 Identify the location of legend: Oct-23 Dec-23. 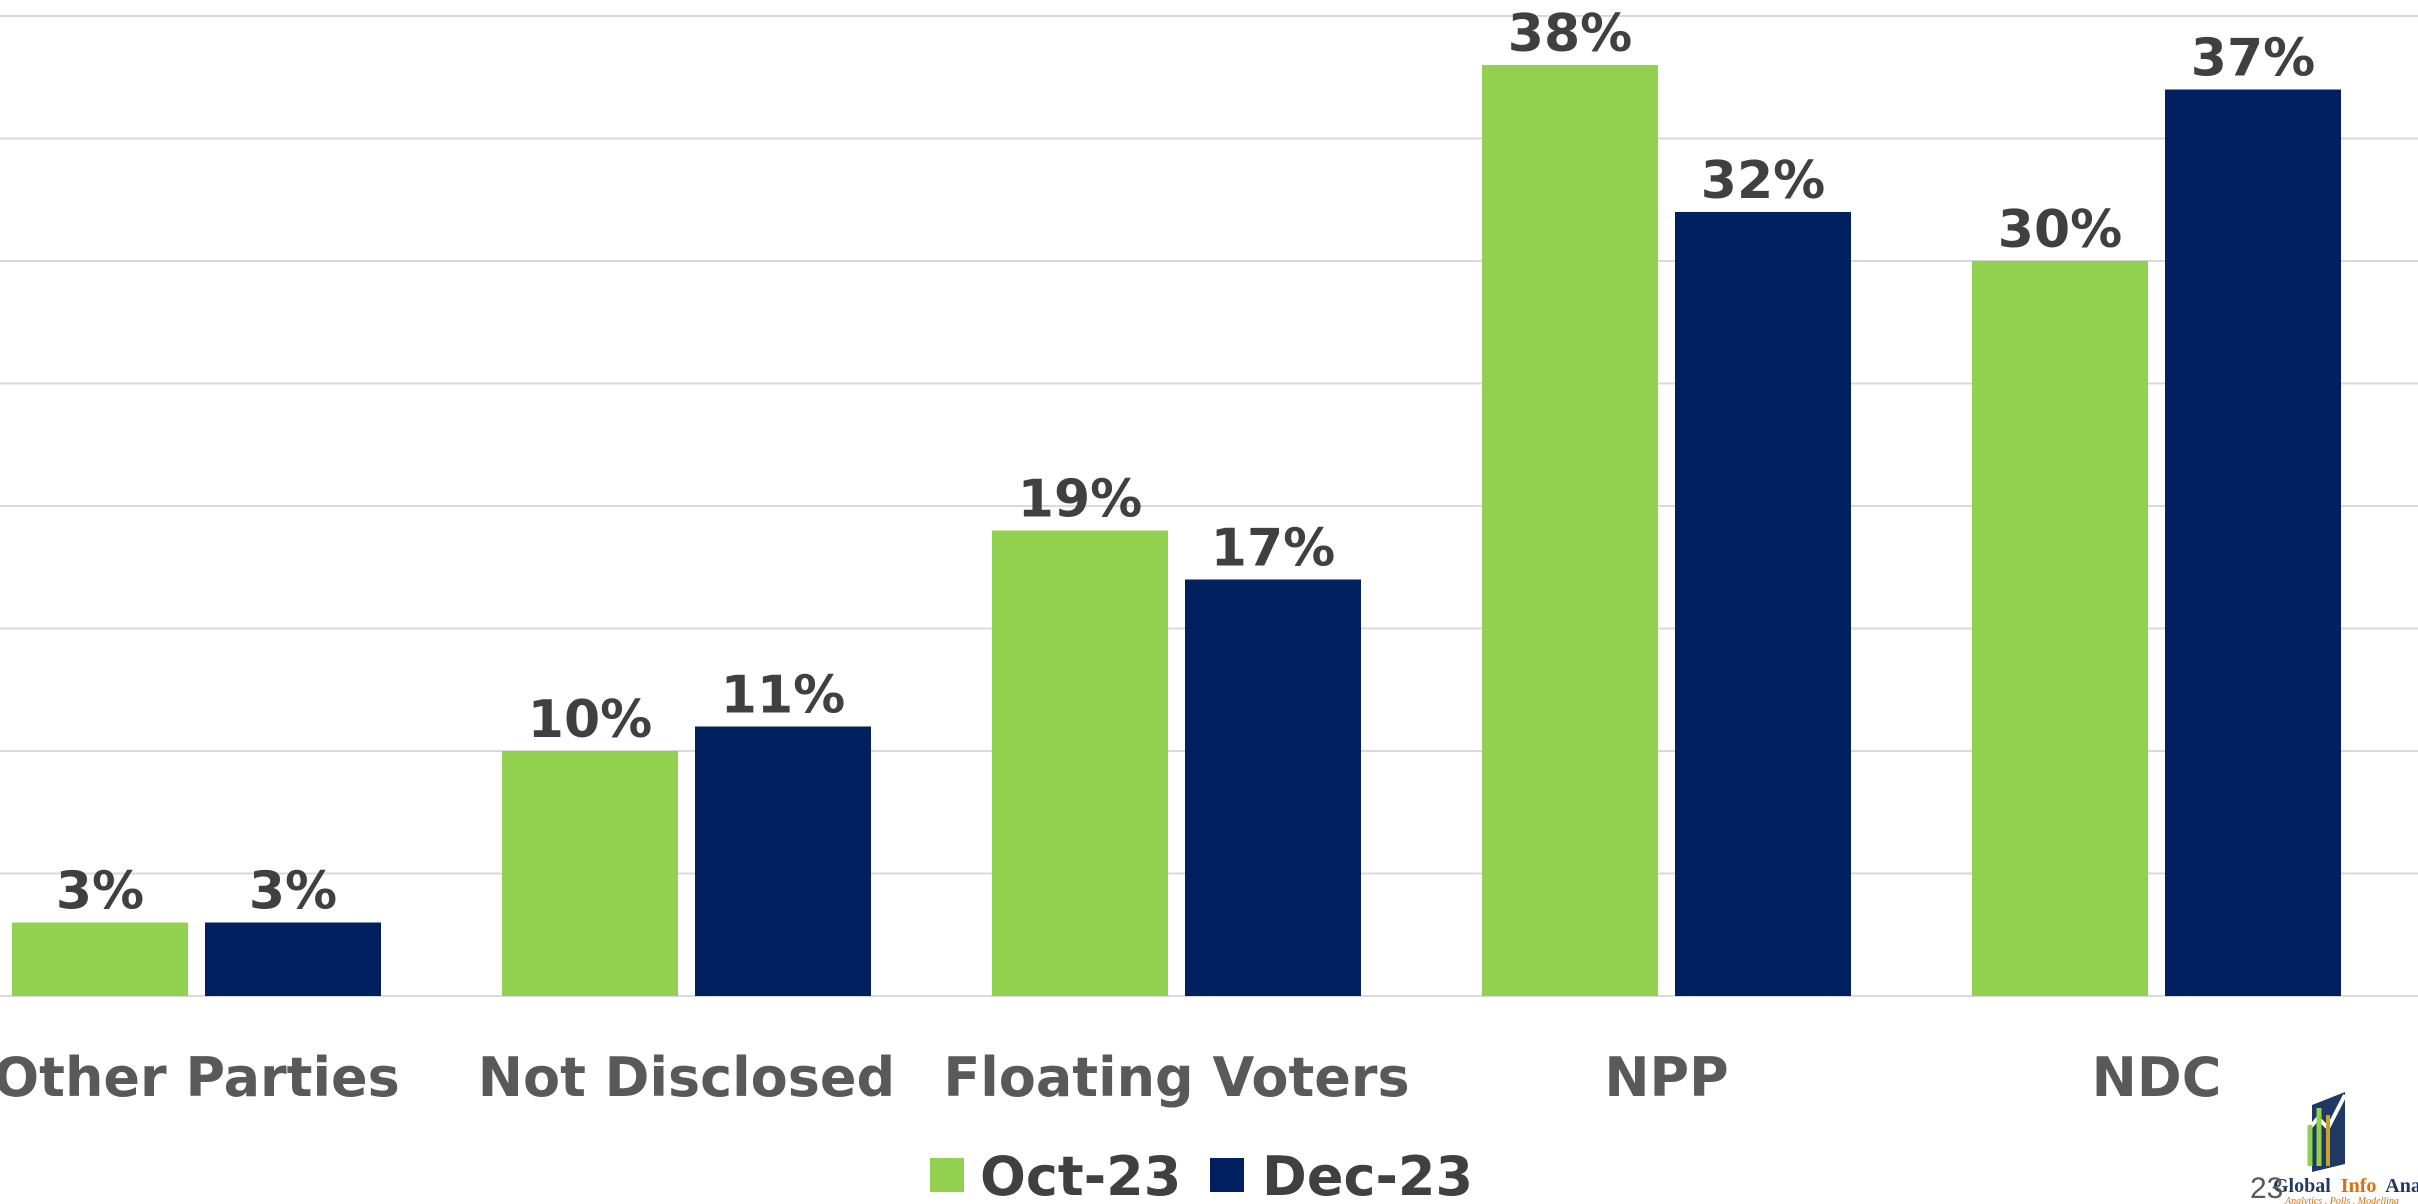
(1201, 1174).